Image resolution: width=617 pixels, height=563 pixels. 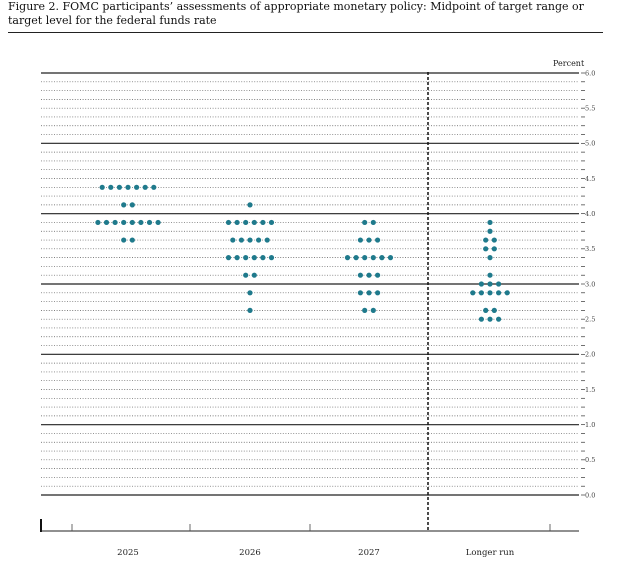 What do you see at coordinates (590, 495) in the screenshot?
I see `y-tick-label: 0.0` at bounding box center [590, 495].